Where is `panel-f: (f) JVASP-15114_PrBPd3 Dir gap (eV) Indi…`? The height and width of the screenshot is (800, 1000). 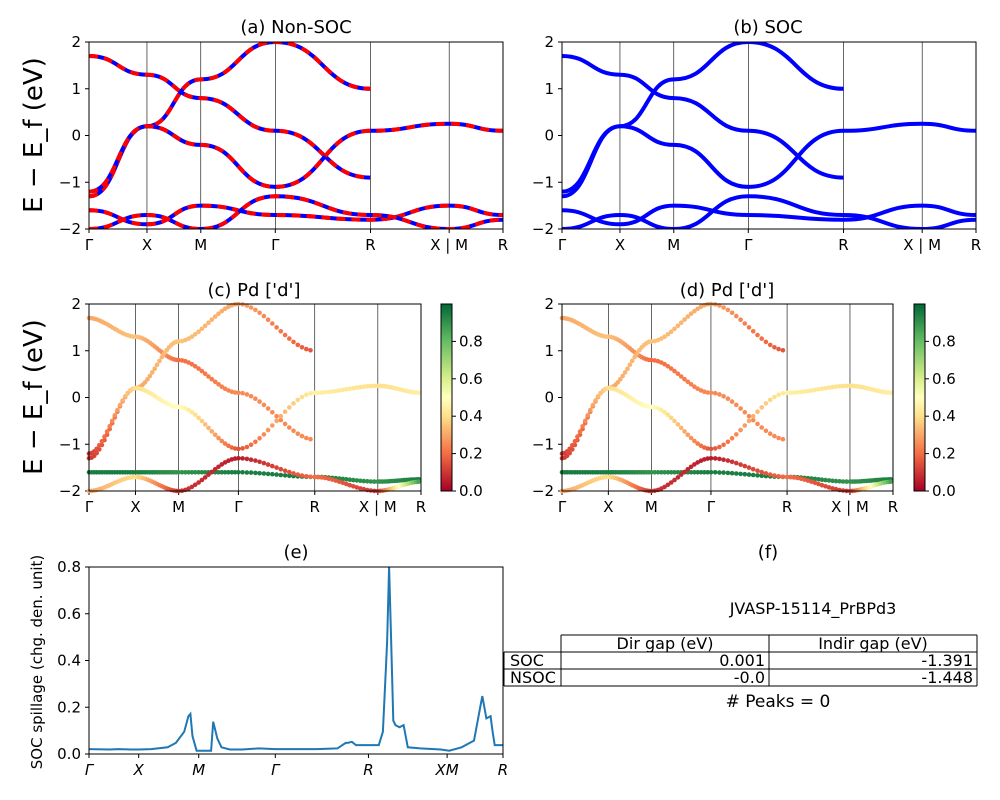 panel-f: (f) JVASP-15114_PrBPd3 Dir gap (eV) Indi… is located at coordinates (740, 627).